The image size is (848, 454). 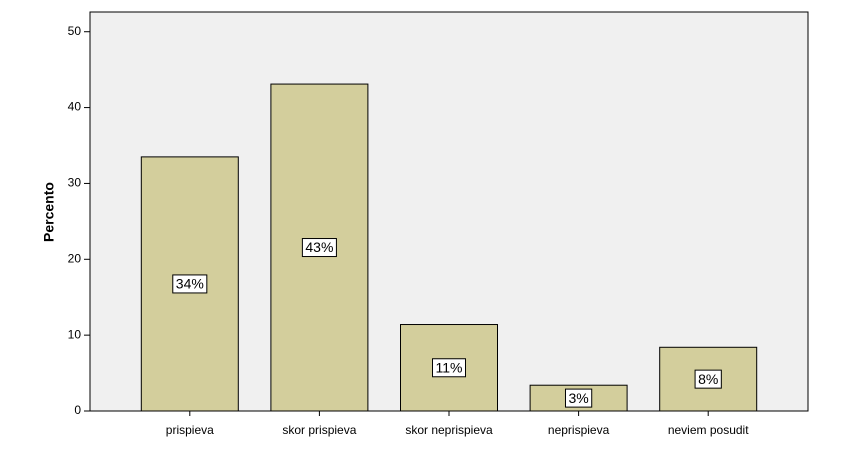 I want to click on y-tick-label: 10, so click(x=75, y=334).